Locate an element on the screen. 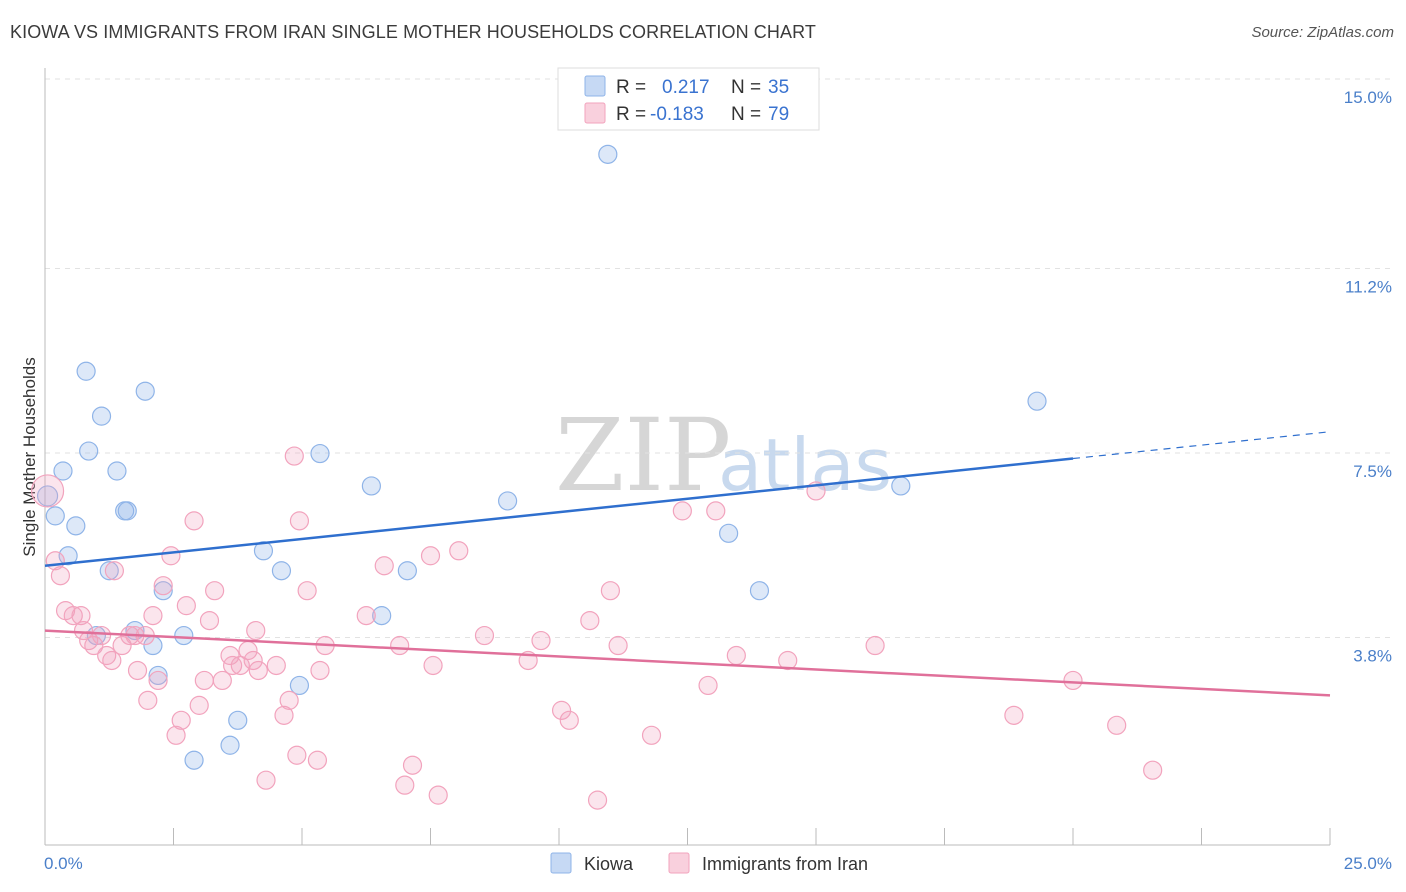 The height and width of the screenshot is (892, 1406). trend-line-iran is located at coordinates (687, 663).